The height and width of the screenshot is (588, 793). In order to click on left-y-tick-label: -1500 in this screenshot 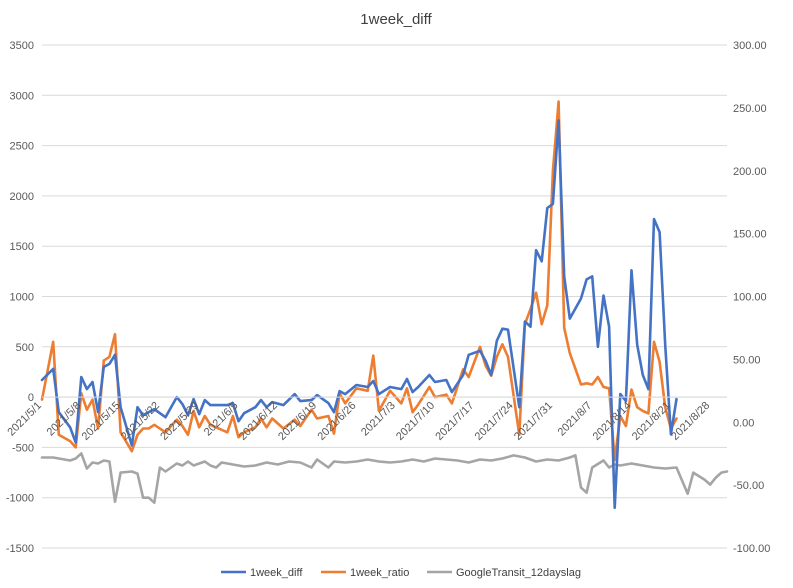, I will do `click(20, 549)`.